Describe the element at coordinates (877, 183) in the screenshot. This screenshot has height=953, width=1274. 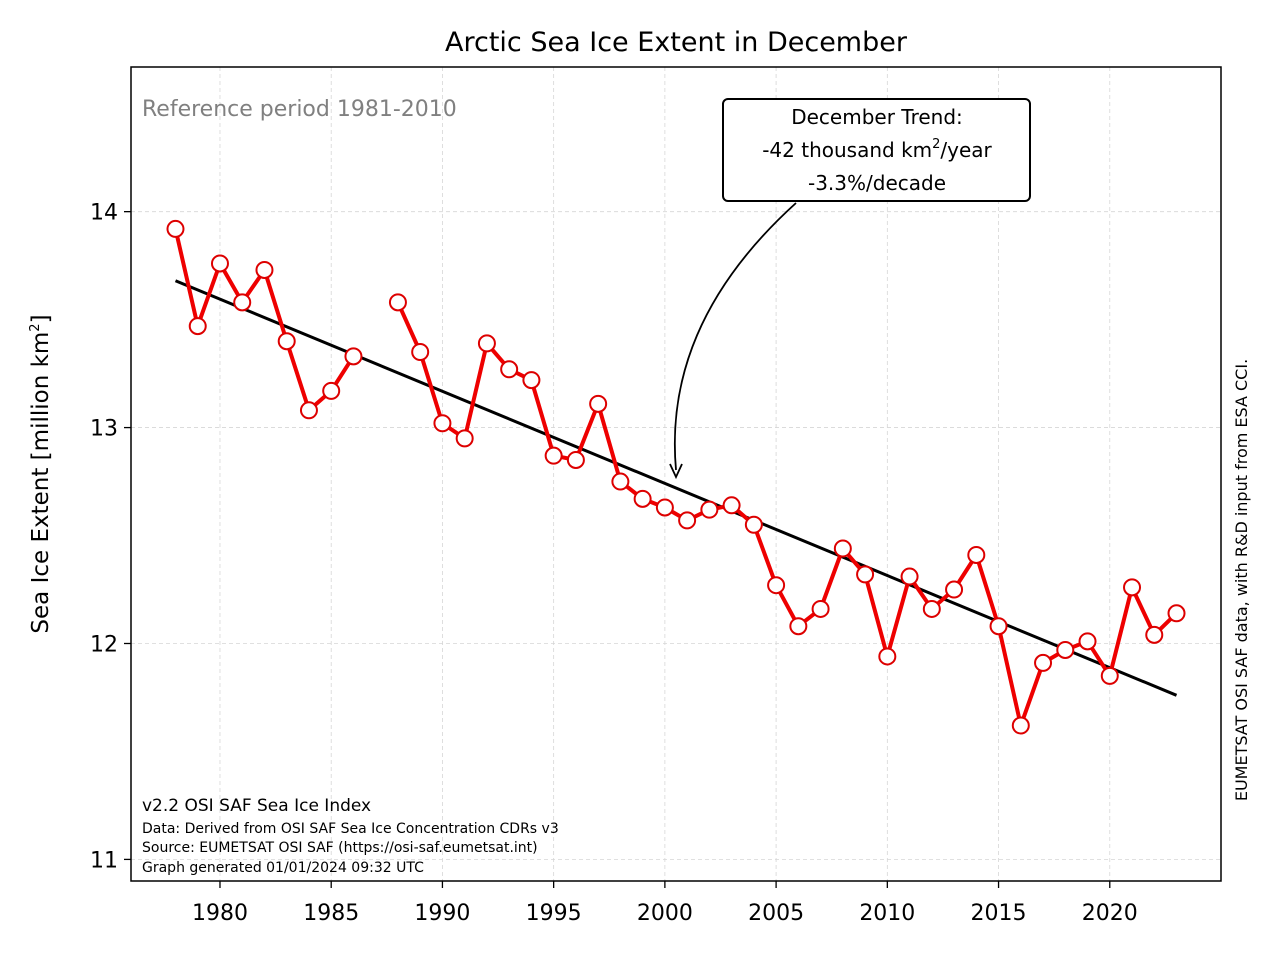
I see `annotation-line-3: -3.3%/decade` at that location.